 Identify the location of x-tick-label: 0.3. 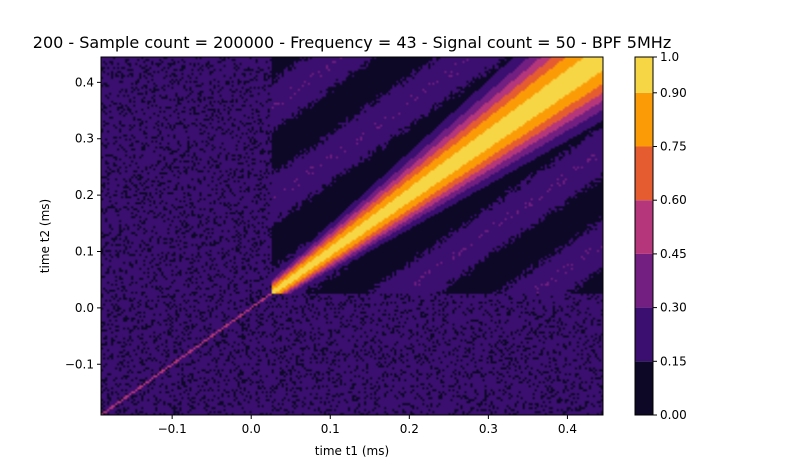
(488, 429).